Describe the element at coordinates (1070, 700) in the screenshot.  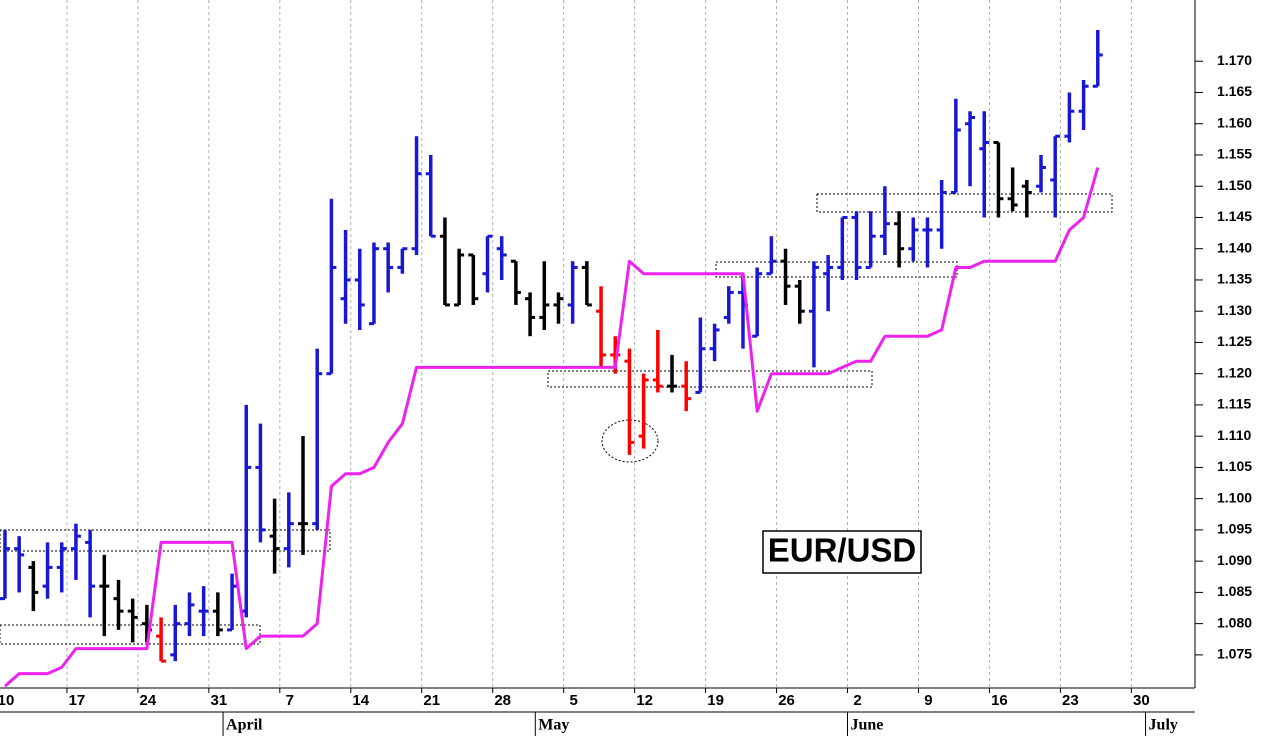
I see `x-tick-label: 23` at that location.